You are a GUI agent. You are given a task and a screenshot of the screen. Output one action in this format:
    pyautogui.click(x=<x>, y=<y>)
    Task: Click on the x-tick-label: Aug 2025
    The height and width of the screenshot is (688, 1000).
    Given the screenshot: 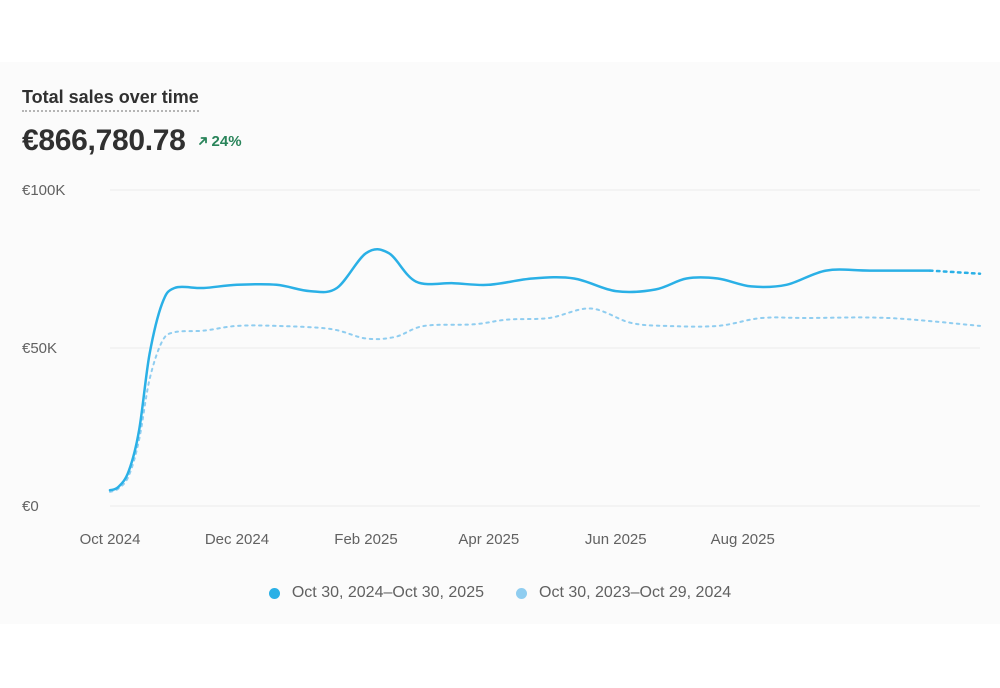 What is the action you would take?
    pyautogui.click(x=743, y=539)
    